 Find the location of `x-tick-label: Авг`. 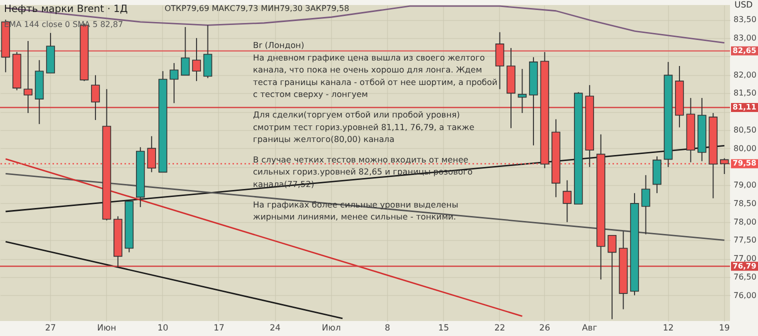

x-tick-label: Авг is located at coordinates (590, 329).